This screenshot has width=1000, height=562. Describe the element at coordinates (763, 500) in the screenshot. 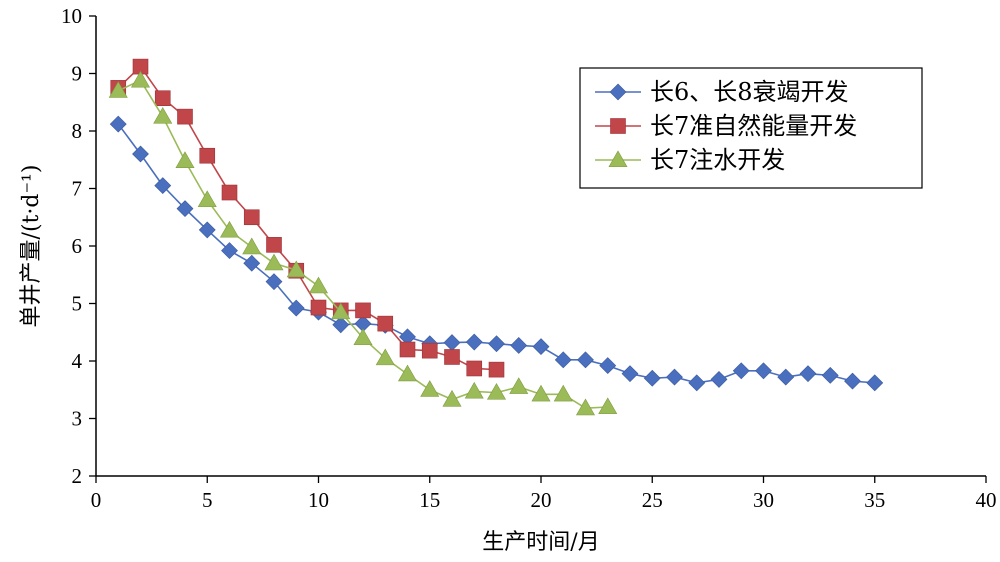

I see `x-tick-label: 30` at that location.